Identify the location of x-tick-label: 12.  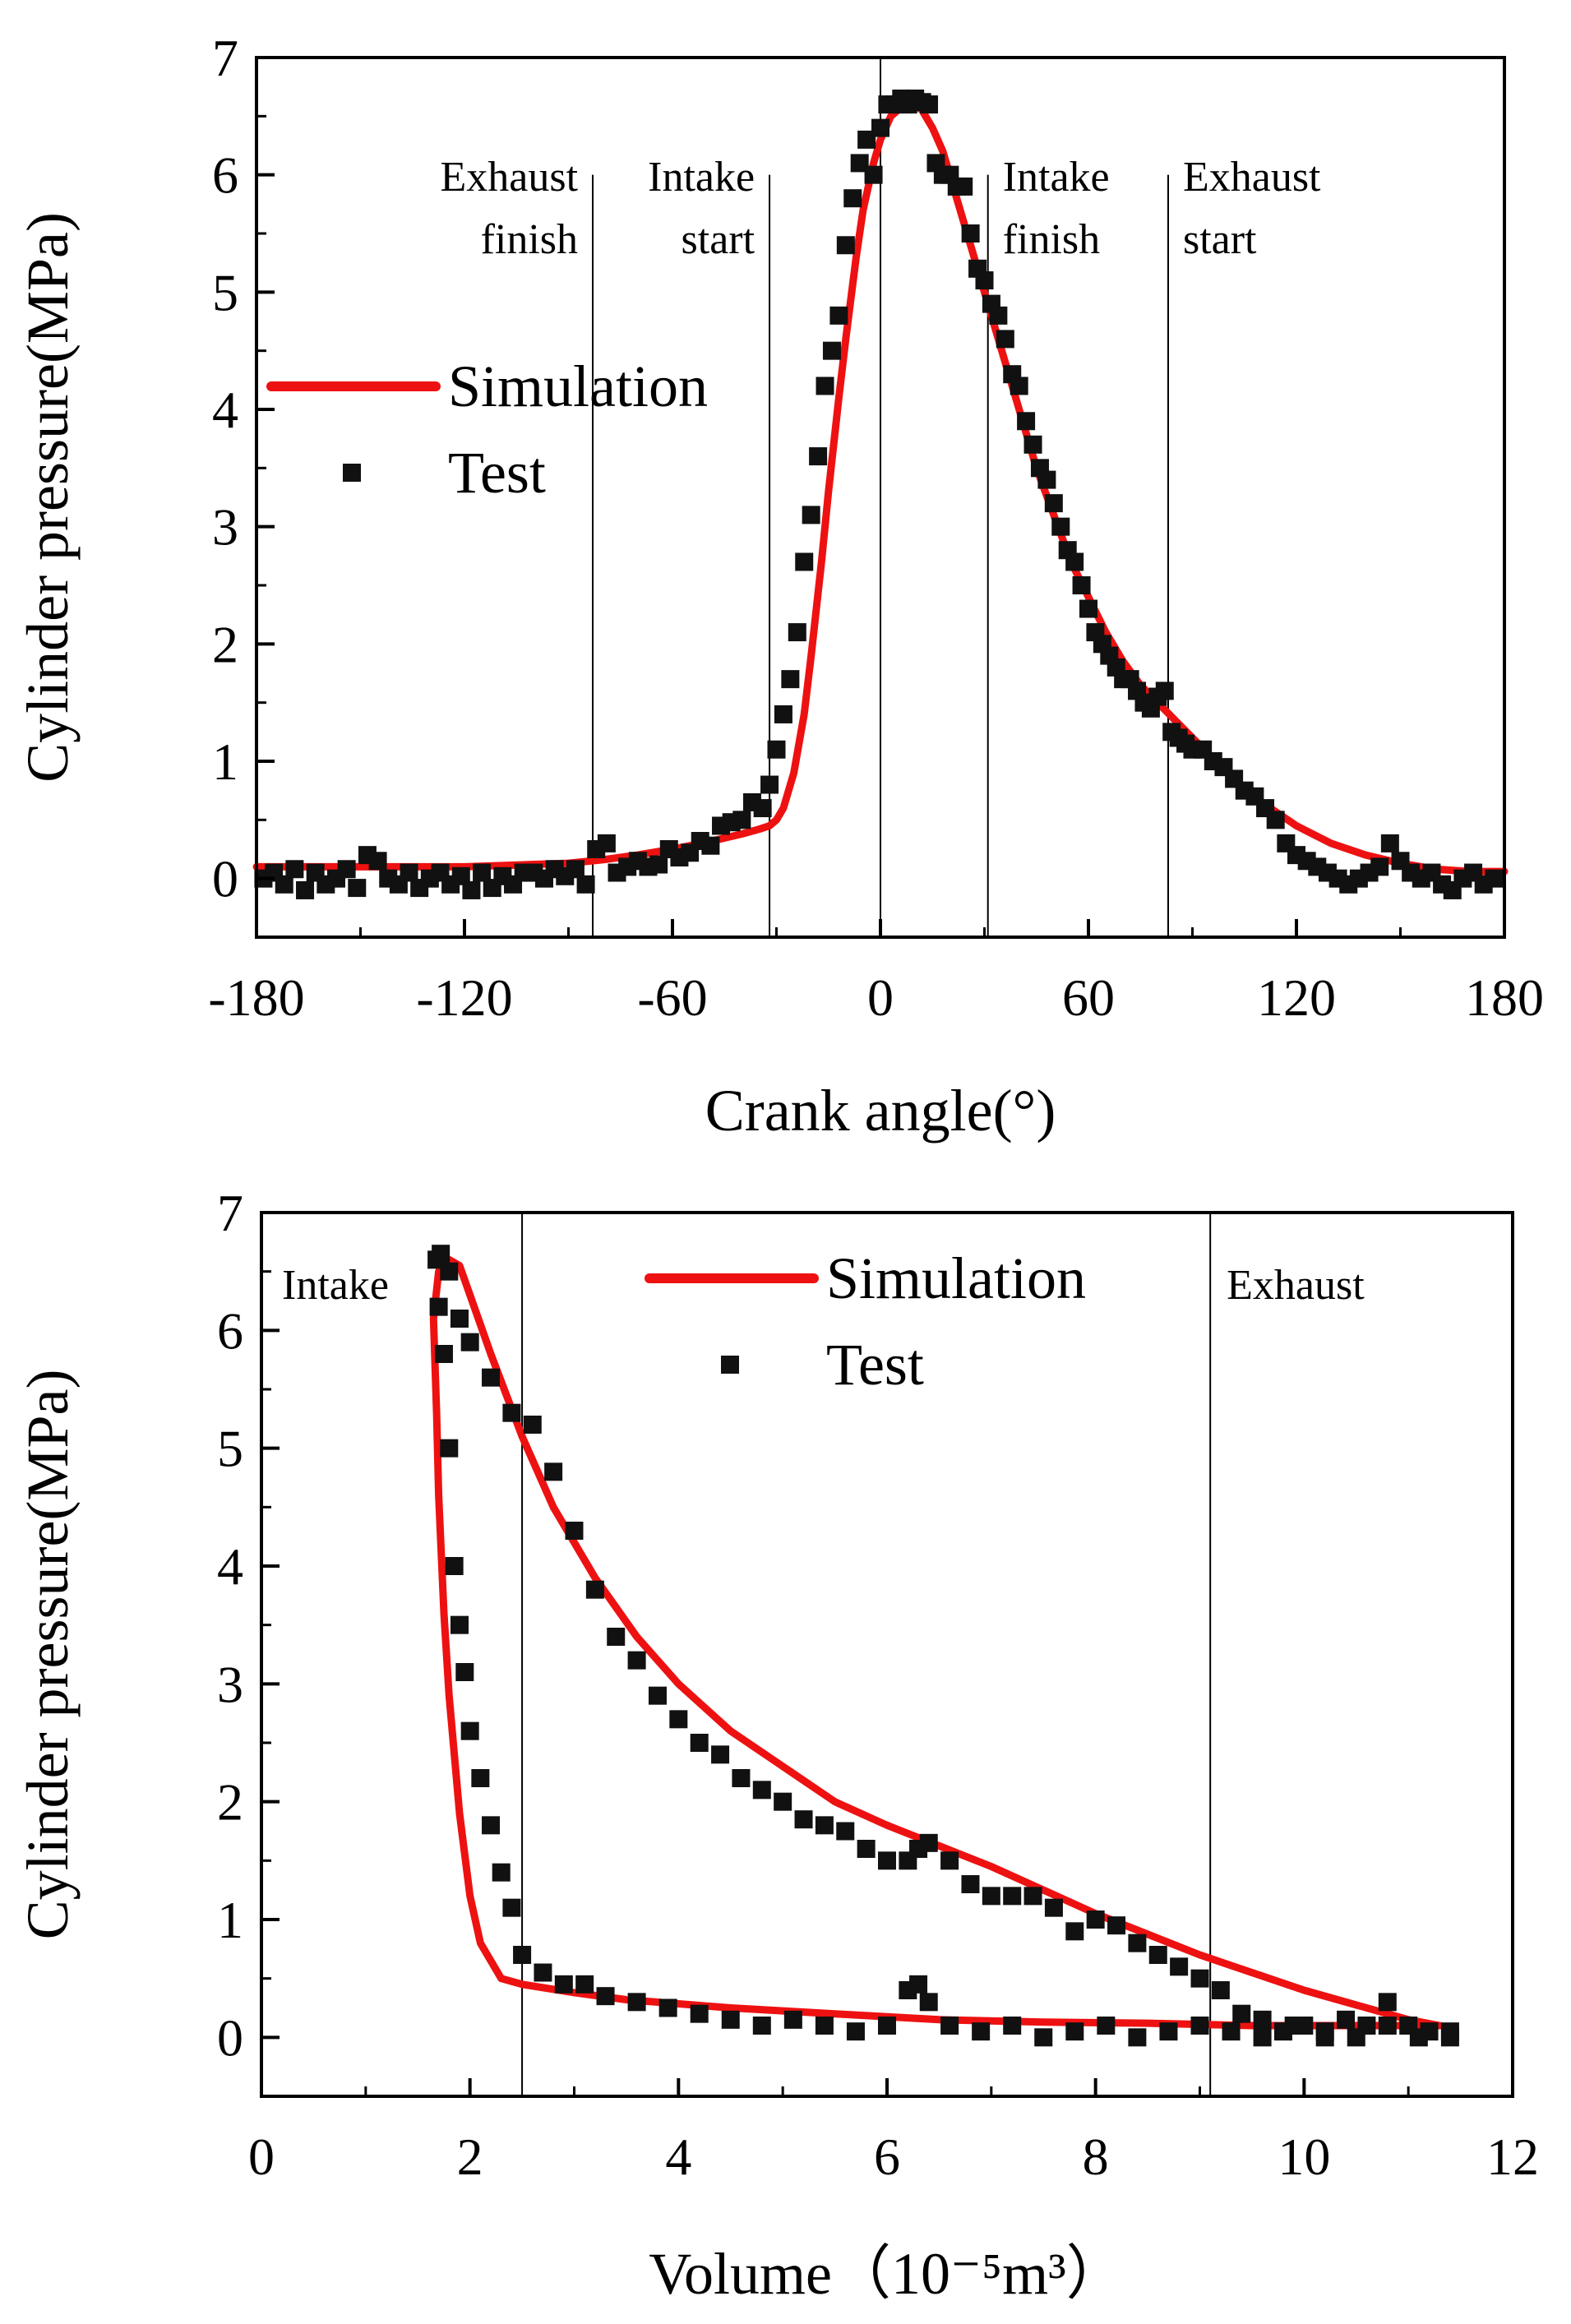
(1512, 2157).